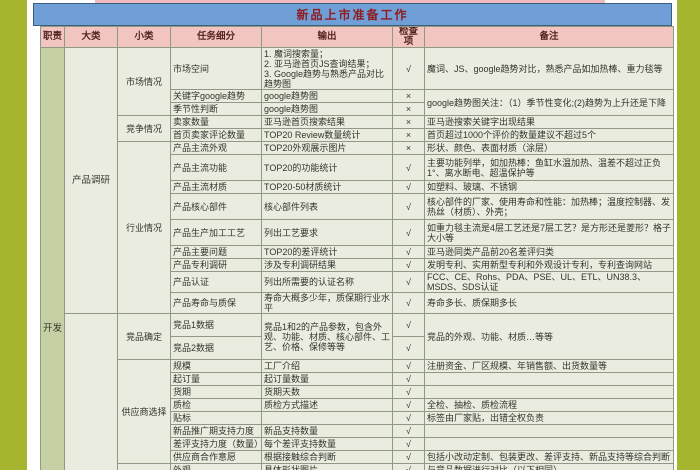  What do you see at coordinates (327, 303) in the screenshot?
I see `output-cell: 寿命大概多少年，质保期行业水平` at bounding box center [327, 303].